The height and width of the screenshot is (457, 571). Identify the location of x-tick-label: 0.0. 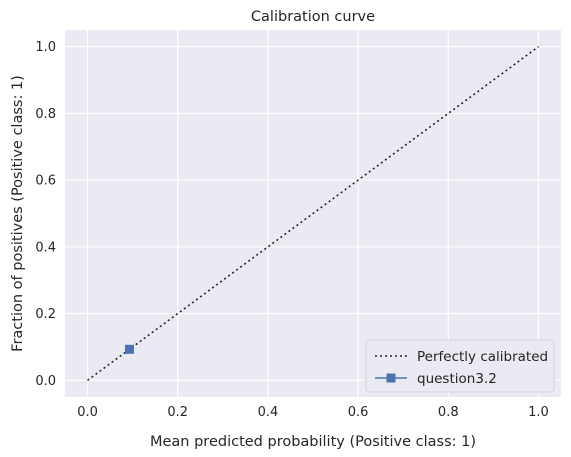
(87, 412).